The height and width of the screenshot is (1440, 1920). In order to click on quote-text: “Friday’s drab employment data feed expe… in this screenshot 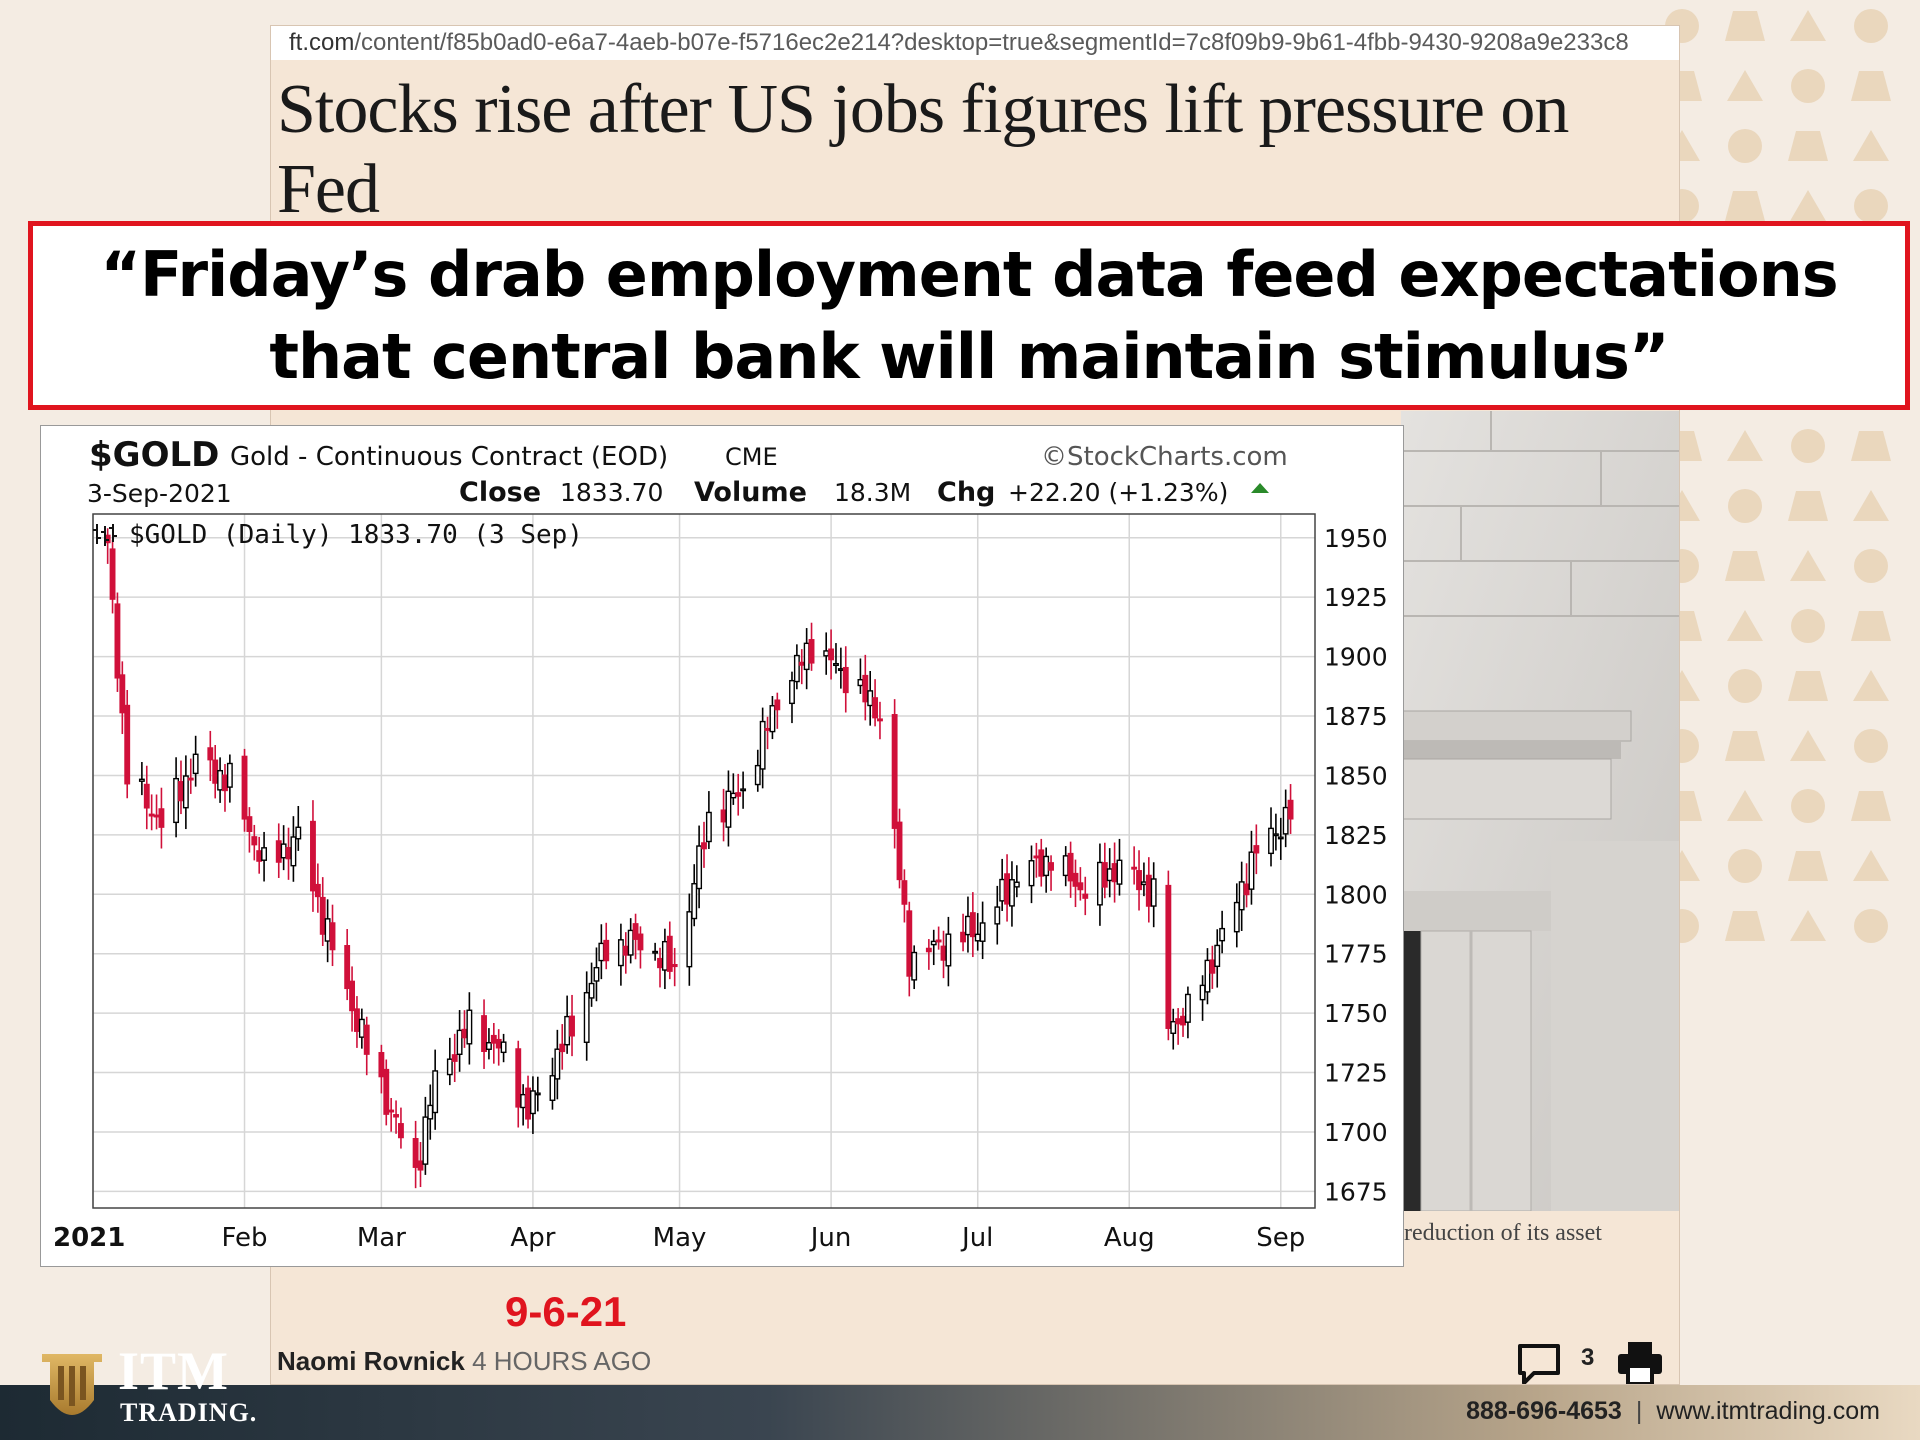, I will do `click(969, 316)`.